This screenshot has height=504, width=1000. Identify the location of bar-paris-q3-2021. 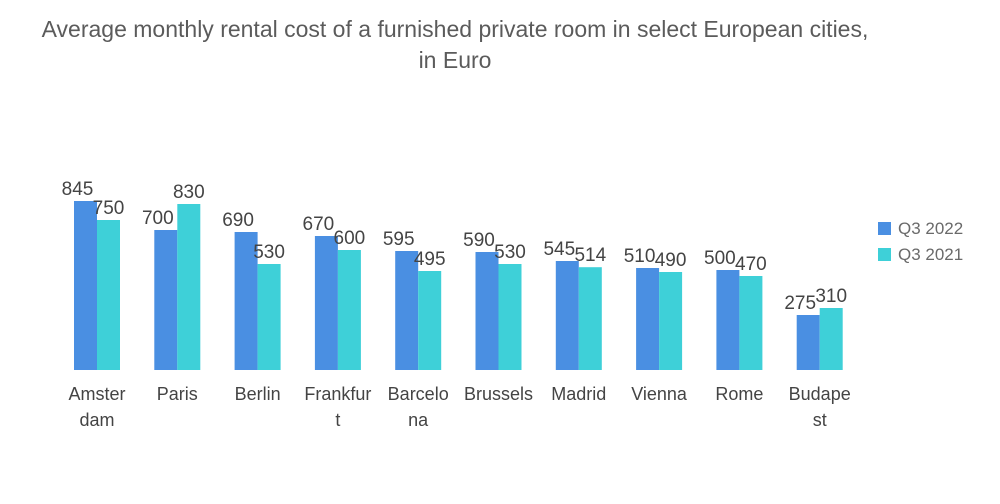
(189, 287).